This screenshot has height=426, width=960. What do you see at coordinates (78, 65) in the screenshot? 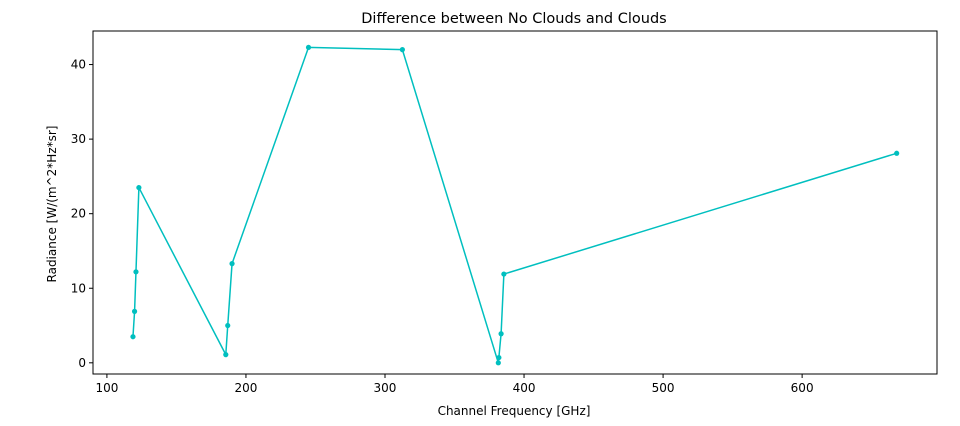
I see `y-tick-label: 40` at bounding box center [78, 65].